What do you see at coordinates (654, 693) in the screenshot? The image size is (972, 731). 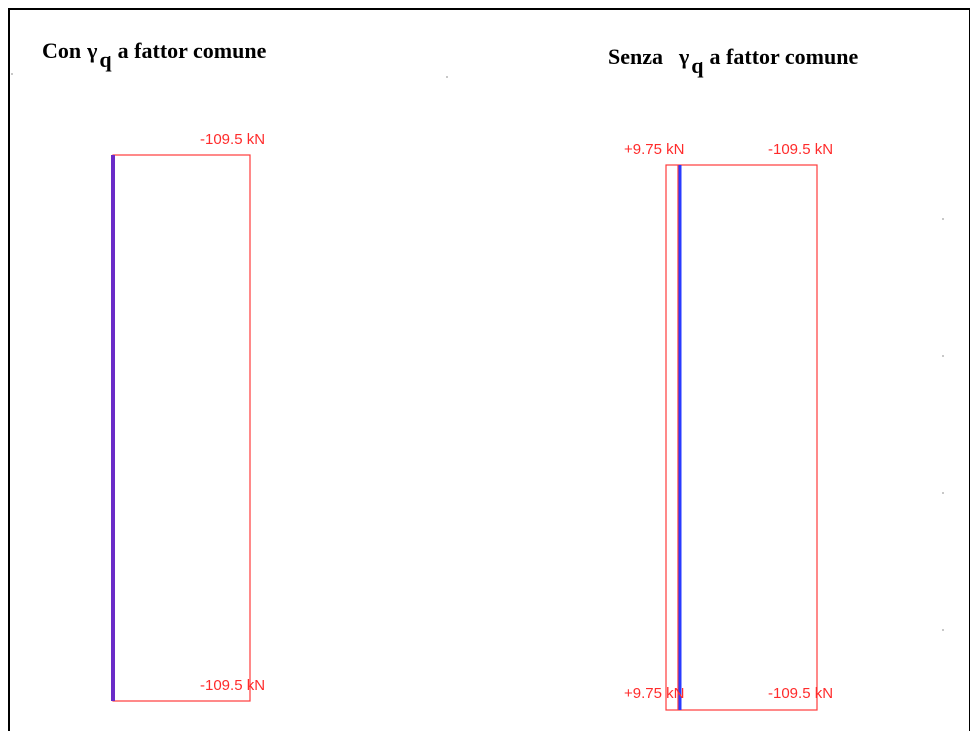 I see `right-bottom-left-value-label: +9.75 kN` at bounding box center [654, 693].